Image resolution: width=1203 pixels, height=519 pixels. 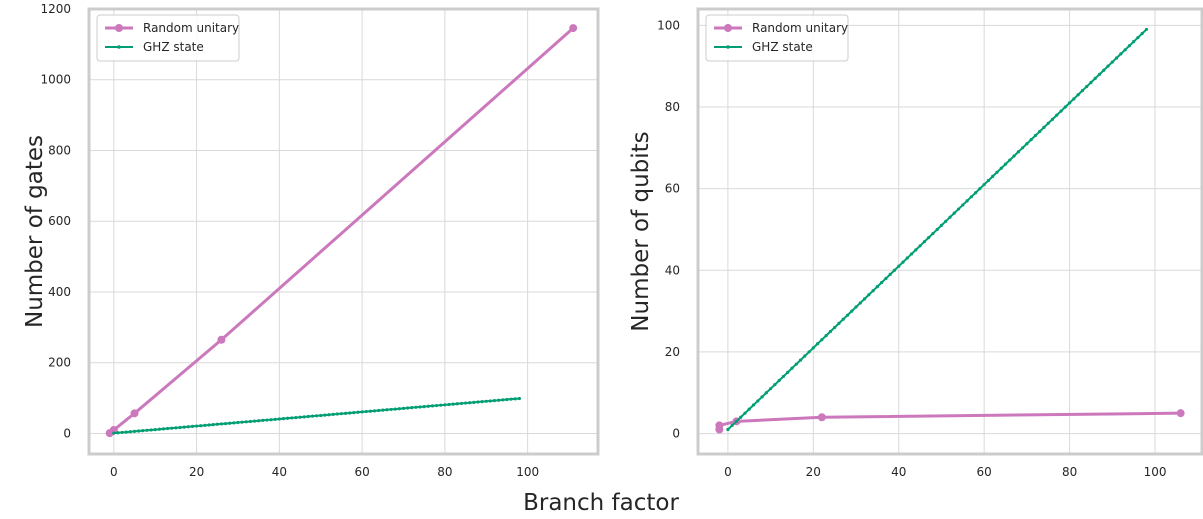 What do you see at coordinates (191, 28) in the screenshot?
I see `legend-label: Random unitary` at bounding box center [191, 28].